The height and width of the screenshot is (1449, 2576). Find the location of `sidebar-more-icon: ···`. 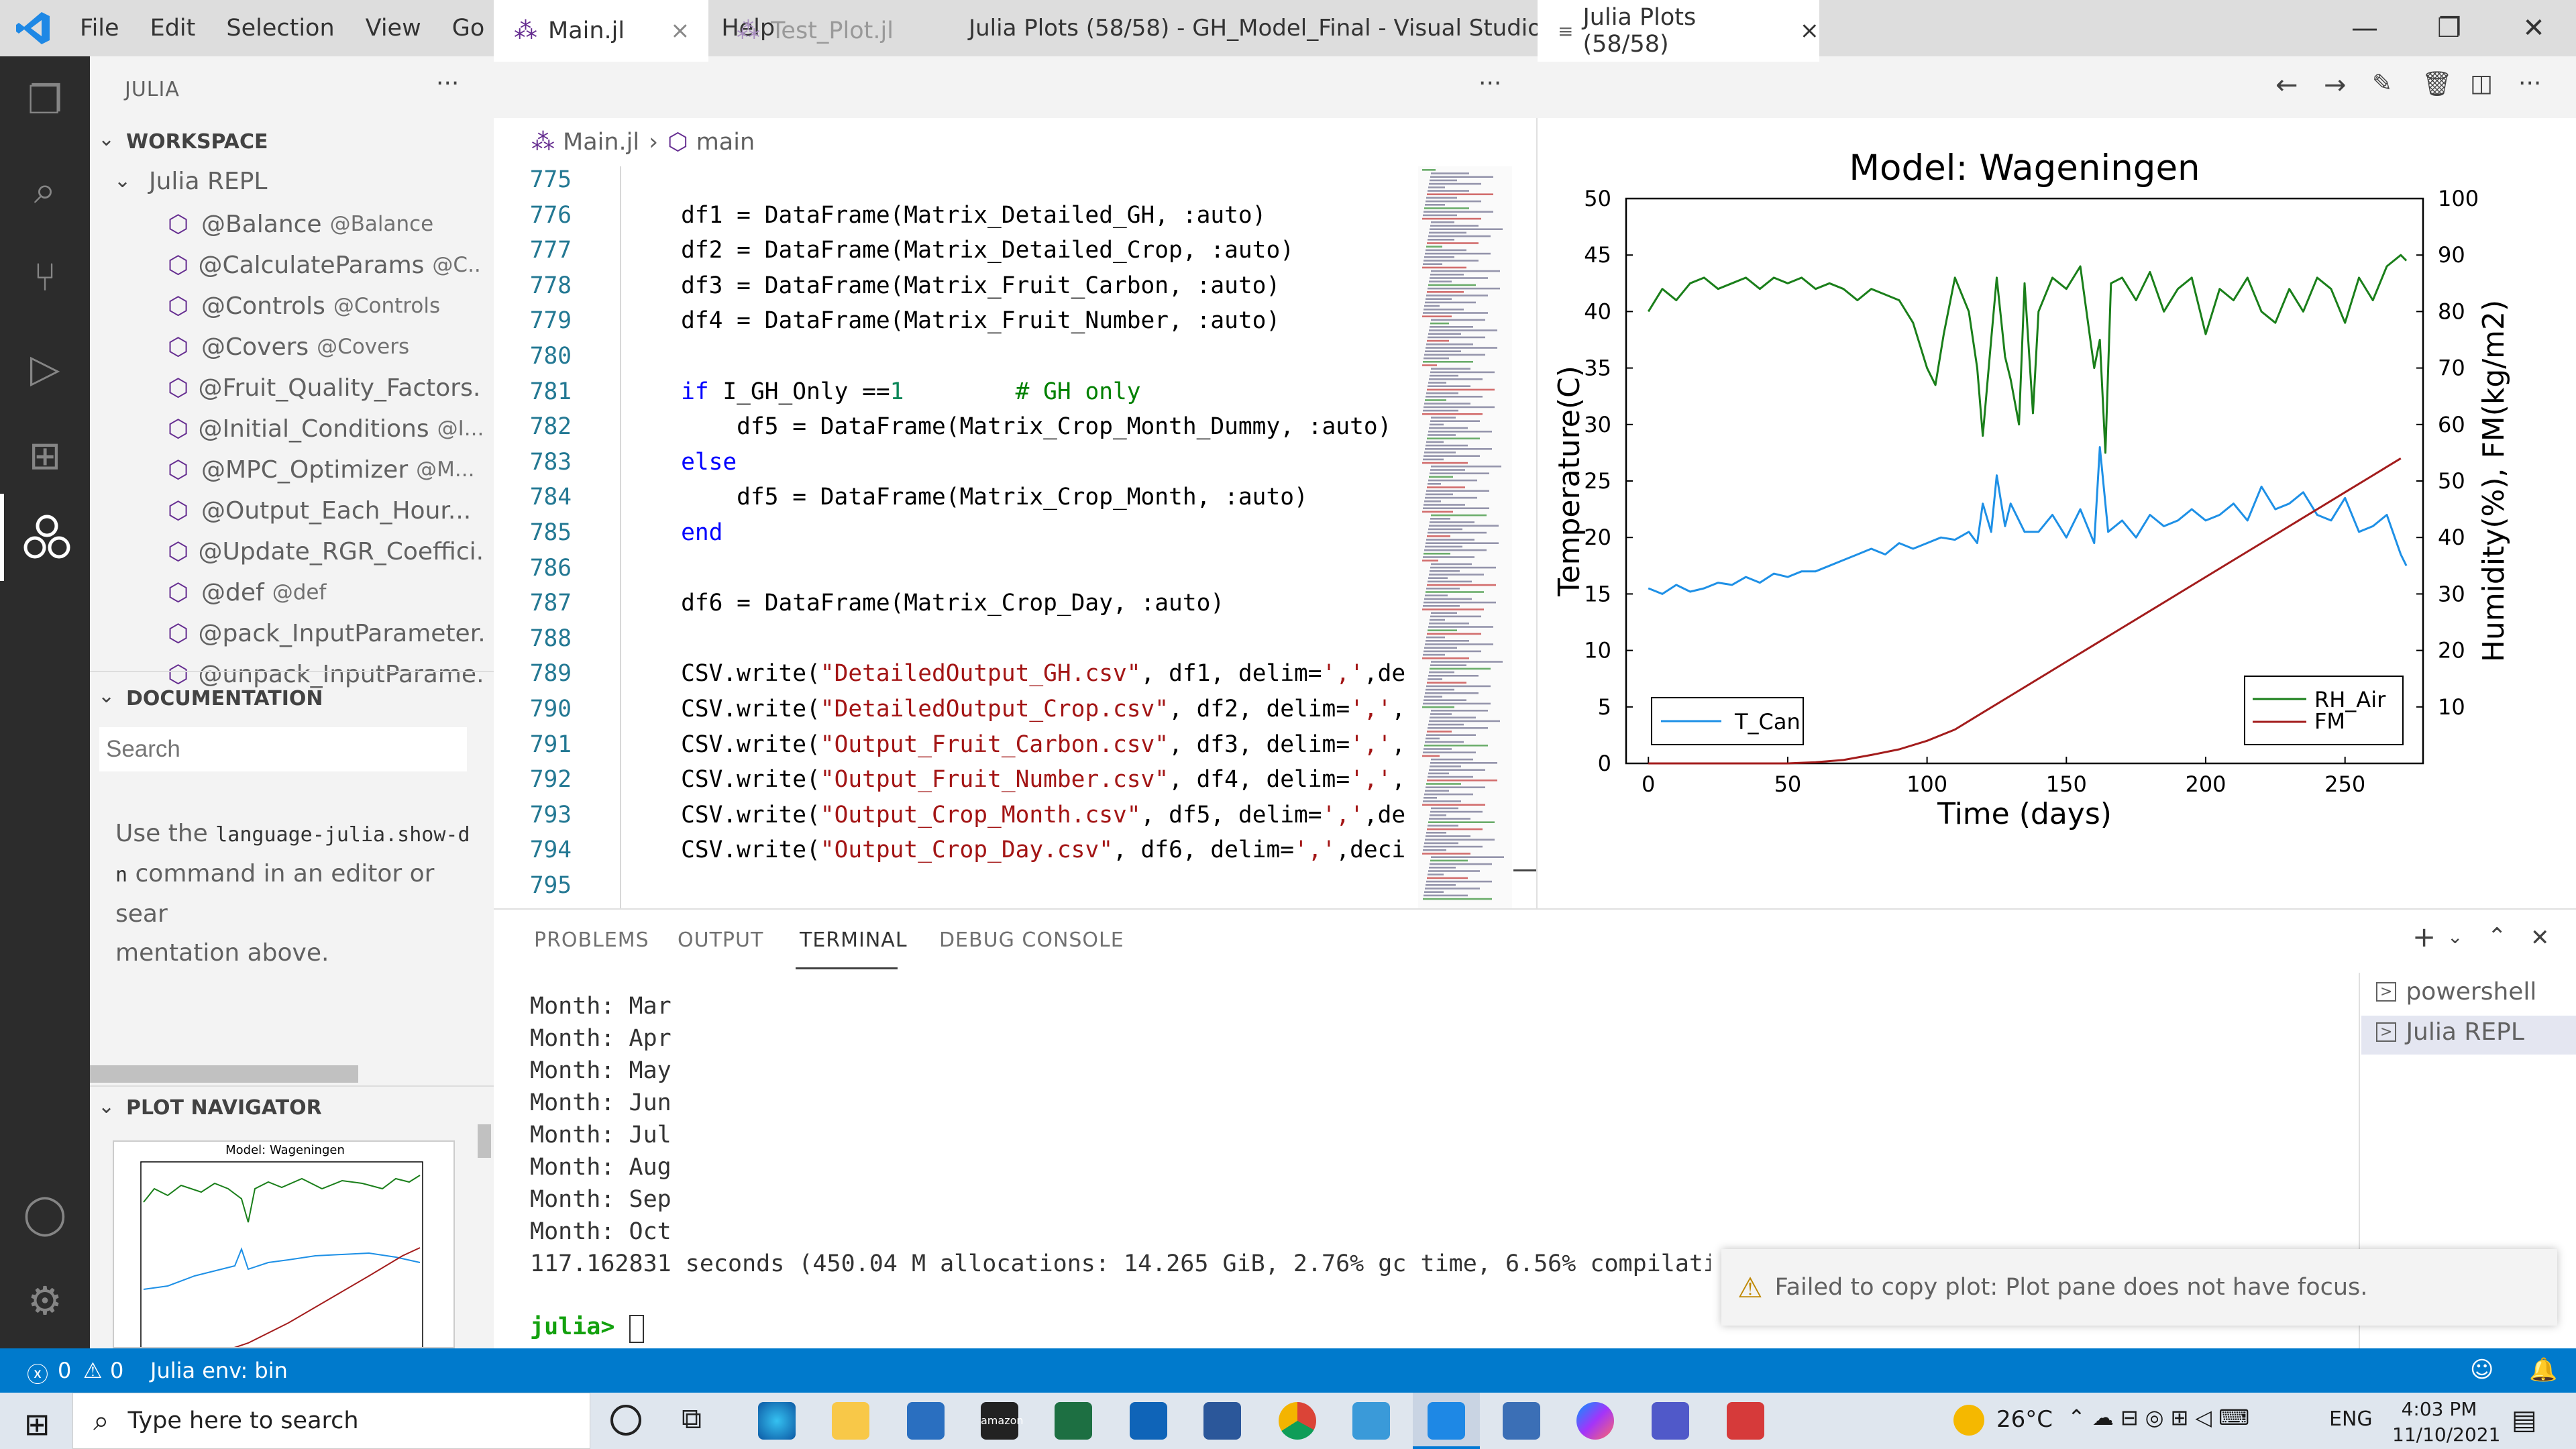

sidebar-more-icon: ··· is located at coordinates (448, 83).